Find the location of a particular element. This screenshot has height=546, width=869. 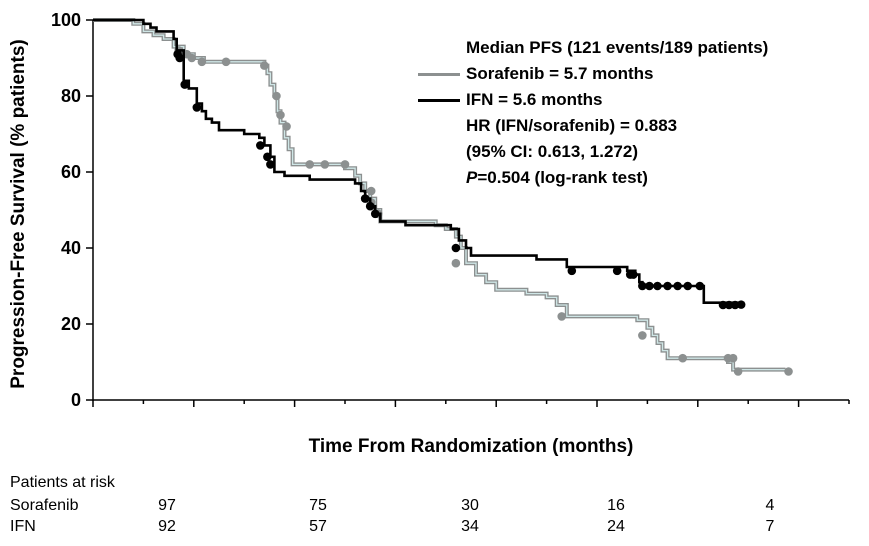

risk-table-title: Patients at risk is located at coordinates (62, 482).